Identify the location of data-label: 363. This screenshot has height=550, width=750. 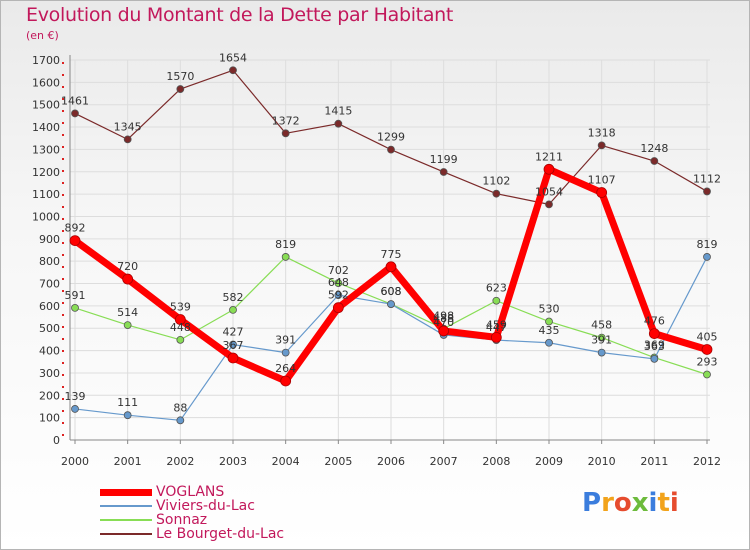
(654, 346).